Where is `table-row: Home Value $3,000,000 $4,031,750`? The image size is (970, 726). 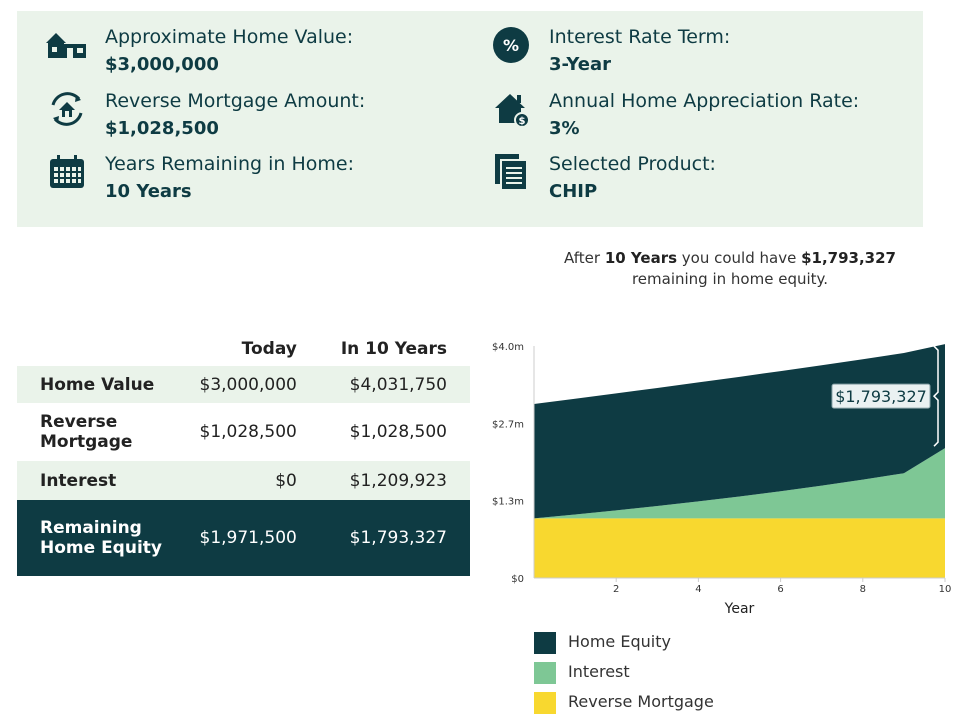
table-row: Home Value $3,000,000 $4,031,750 is located at coordinates (243, 384).